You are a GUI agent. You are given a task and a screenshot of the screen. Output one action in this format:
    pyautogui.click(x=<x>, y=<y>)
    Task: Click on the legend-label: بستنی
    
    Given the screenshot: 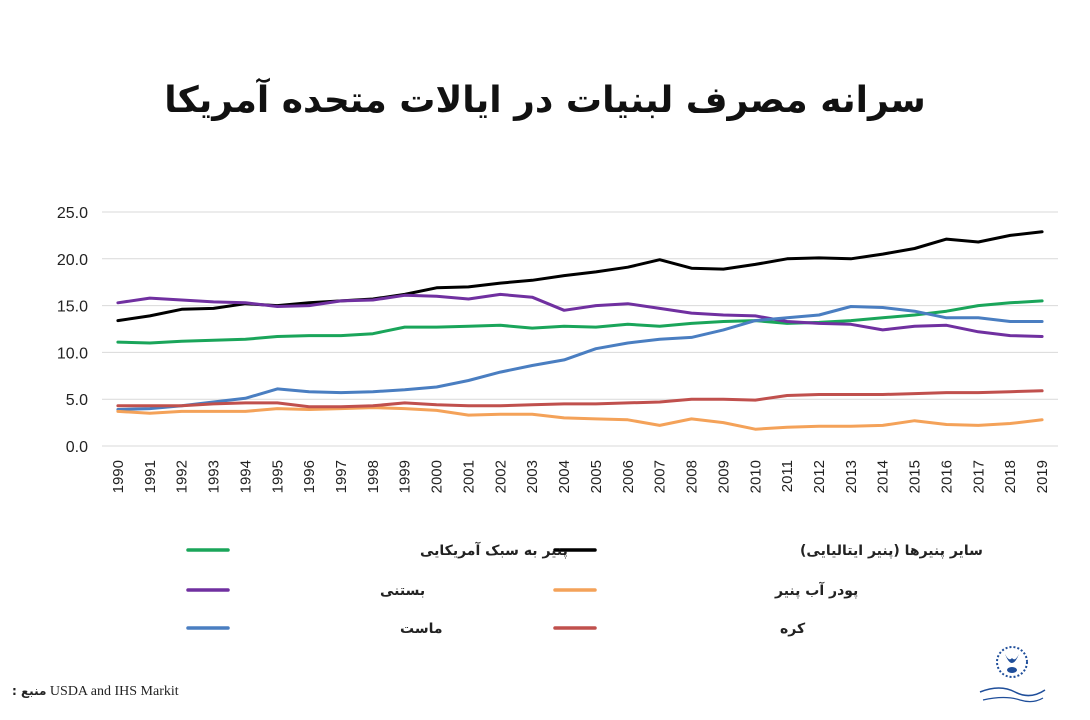 What is the action you would take?
    pyautogui.click(x=402, y=591)
    